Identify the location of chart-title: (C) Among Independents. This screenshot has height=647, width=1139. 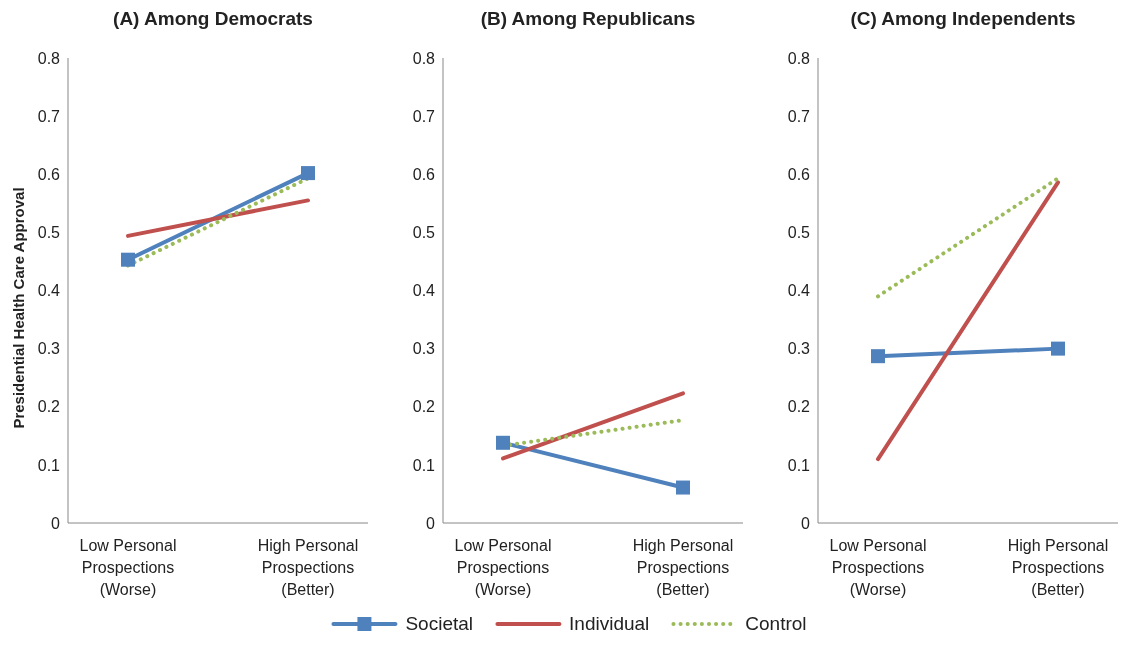
(963, 19).